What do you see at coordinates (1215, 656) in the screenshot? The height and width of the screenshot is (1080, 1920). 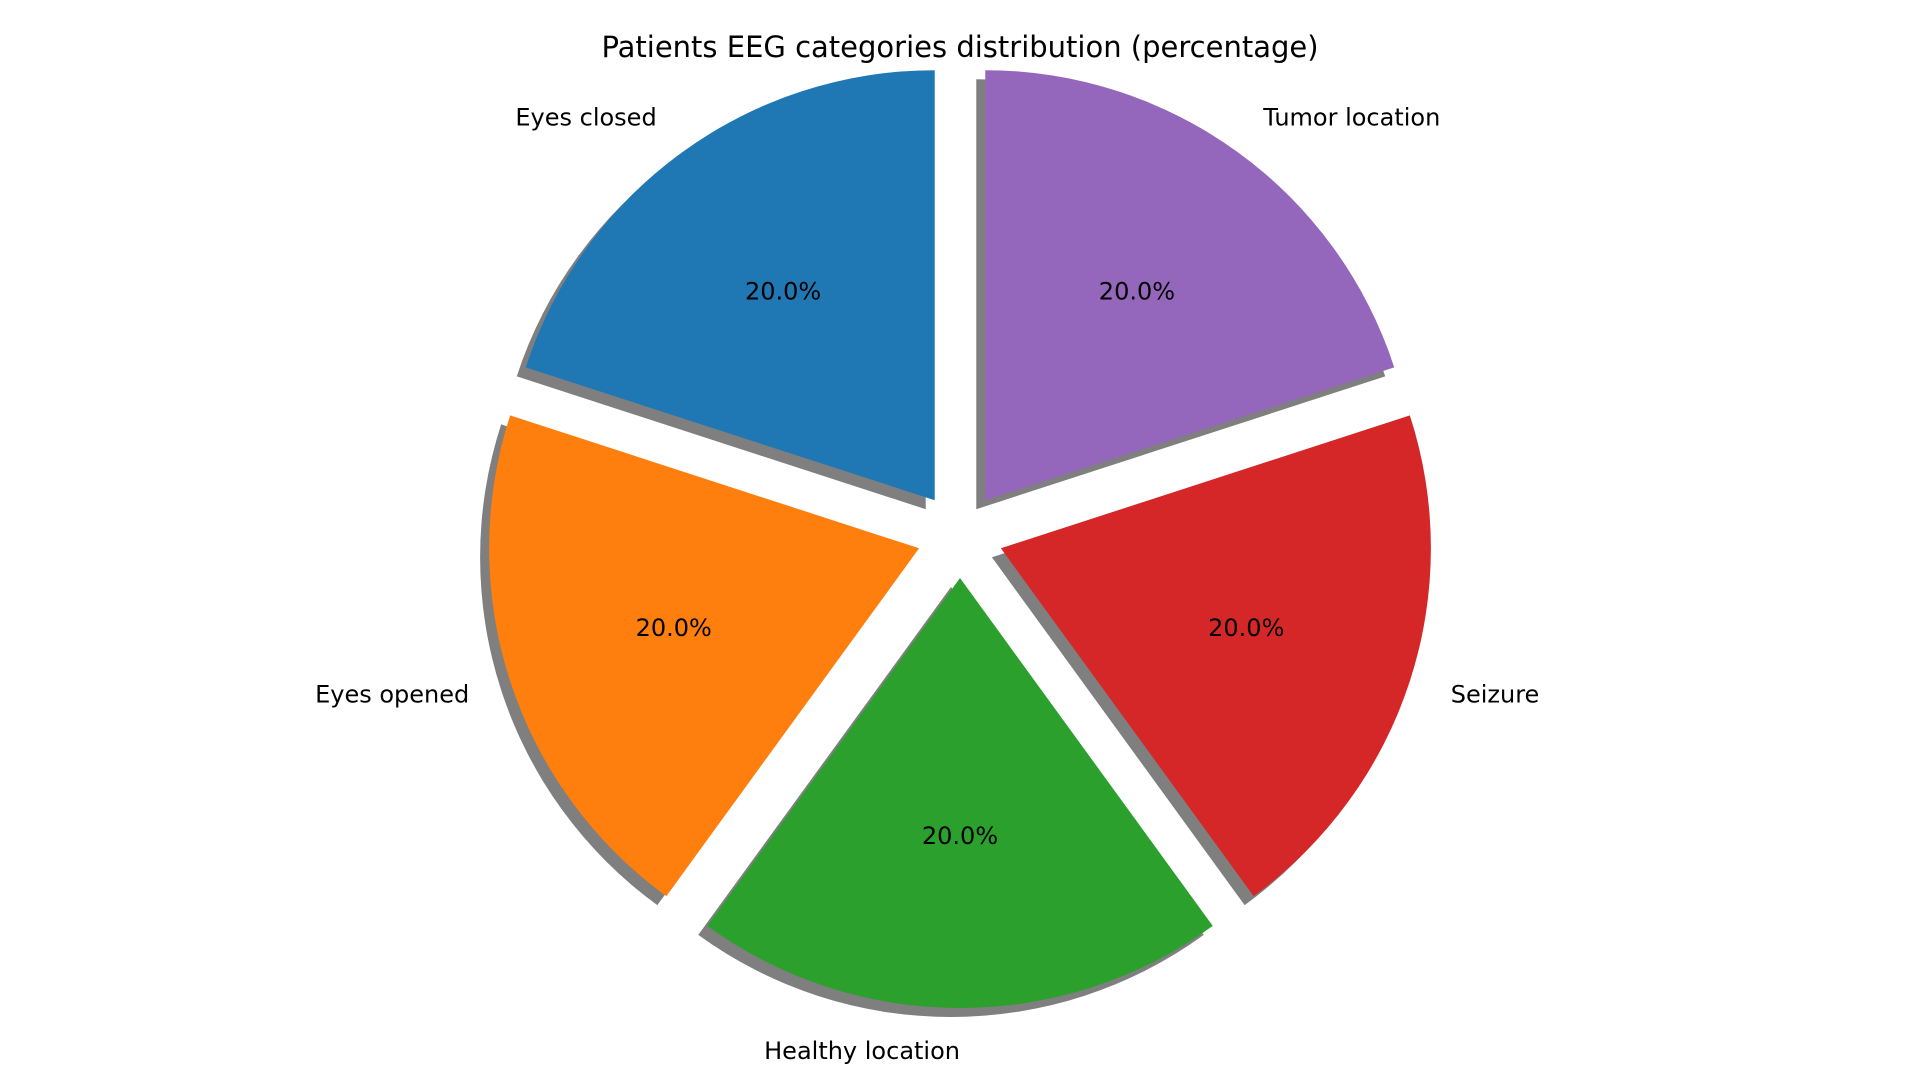 I see `pie-slice-seizure` at bounding box center [1215, 656].